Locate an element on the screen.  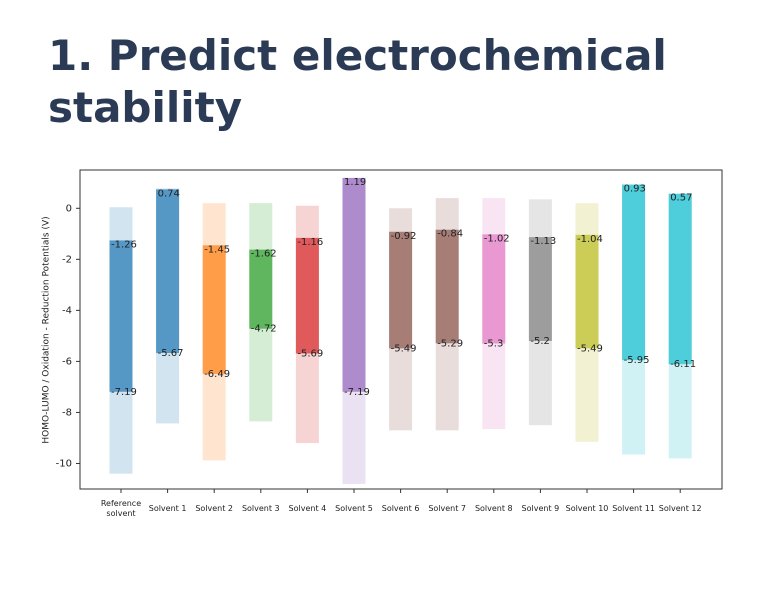
x-tick-label: Solvent 11 is located at coordinates (633, 508).